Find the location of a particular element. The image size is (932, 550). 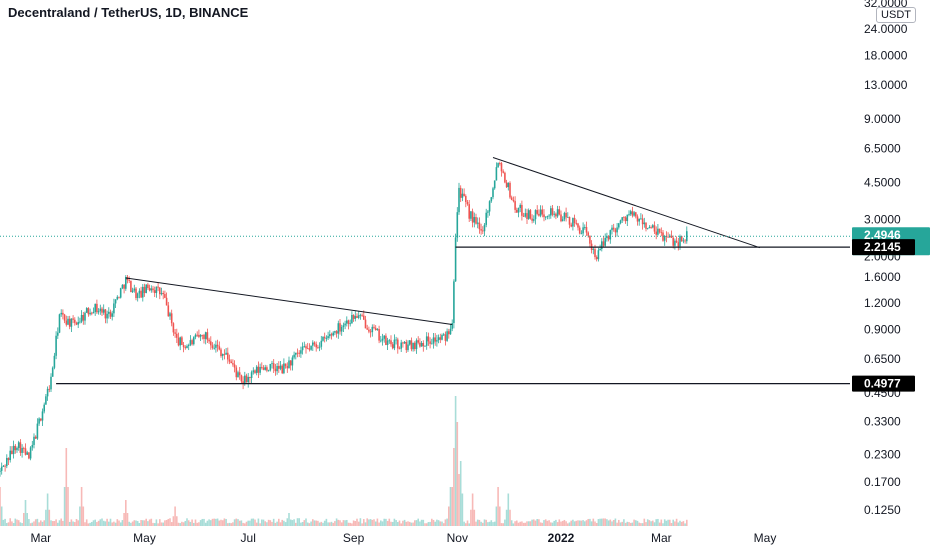

y-tick-label: 18.0000 is located at coordinates (886, 55).